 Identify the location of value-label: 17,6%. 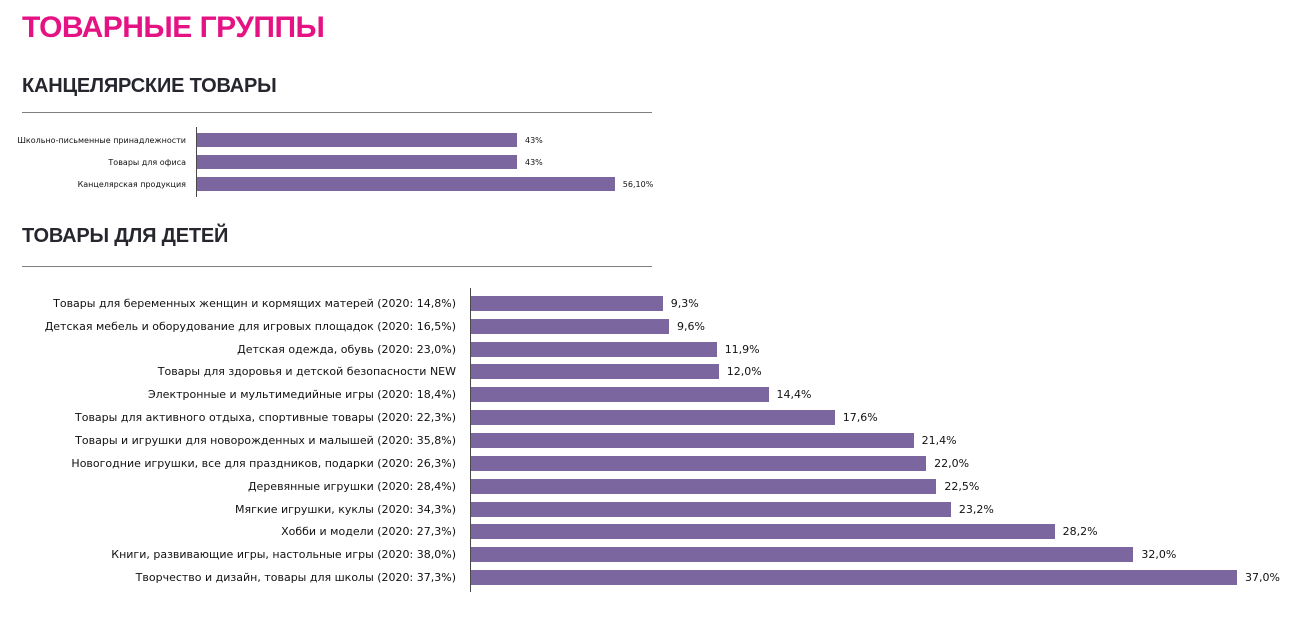
(860, 418).